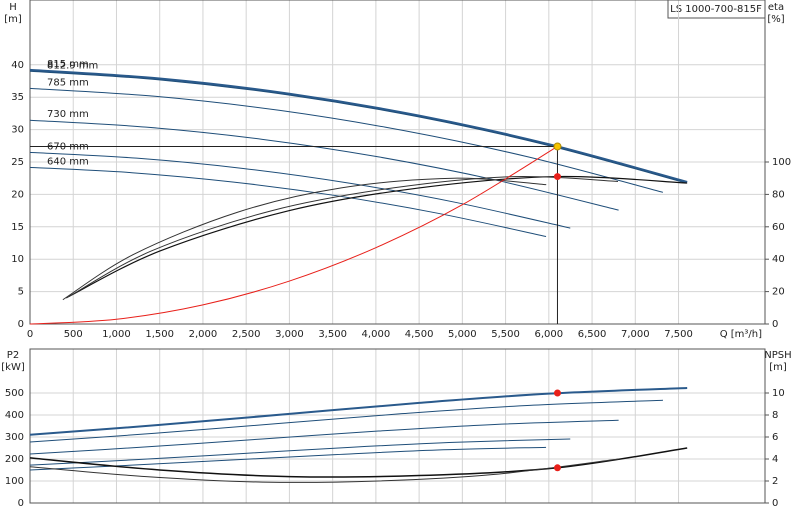  What do you see at coordinates (14, 393) in the screenshot?
I see `y-tick-label: 500` at bounding box center [14, 393].